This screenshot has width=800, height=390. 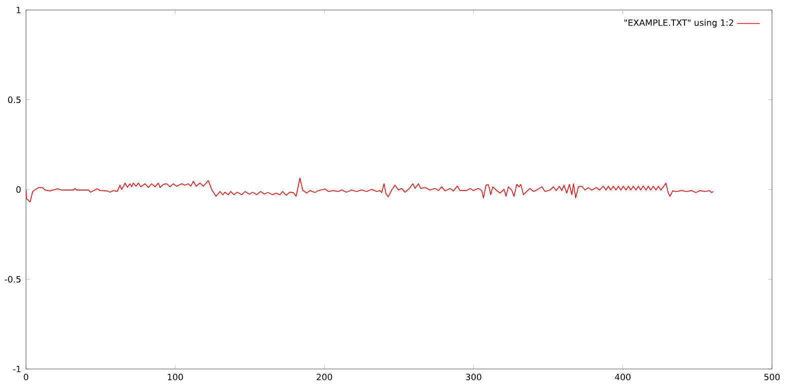 I want to click on line-series, so click(x=370, y=190).